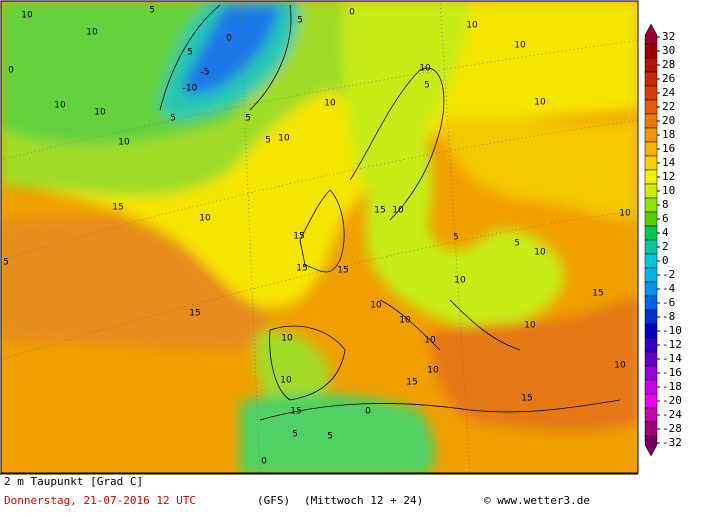  What do you see at coordinates (665, 246) in the screenshot?
I see `colorbar-label: 2` at bounding box center [665, 246].